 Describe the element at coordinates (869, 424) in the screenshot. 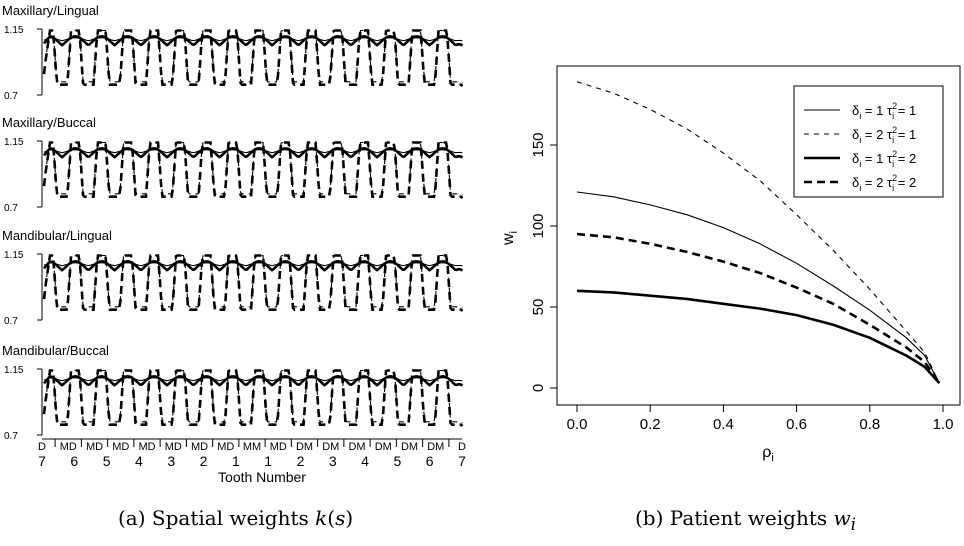

I see `x-tick-label: 0.8` at that location.